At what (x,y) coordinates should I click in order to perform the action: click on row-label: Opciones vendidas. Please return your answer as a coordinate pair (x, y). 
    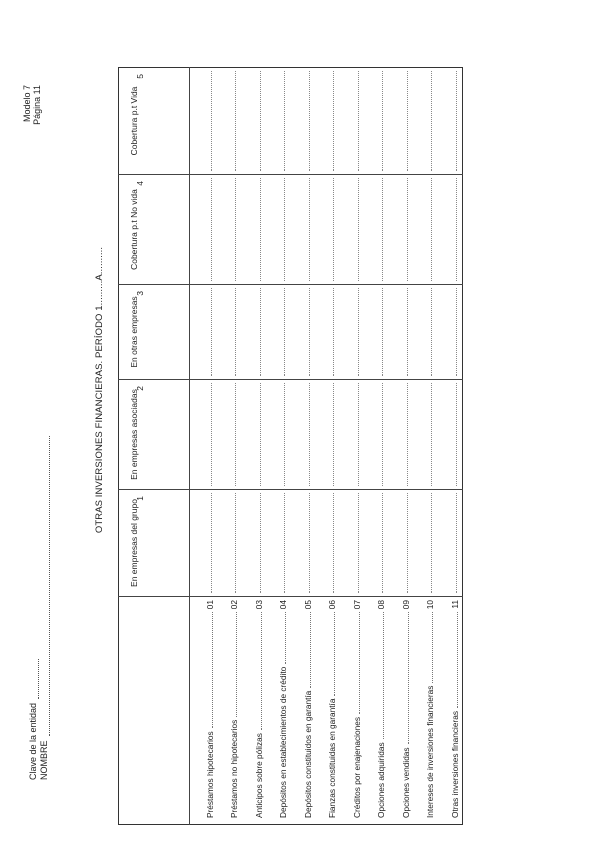
    Looking at the image, I should click on (405, 782).